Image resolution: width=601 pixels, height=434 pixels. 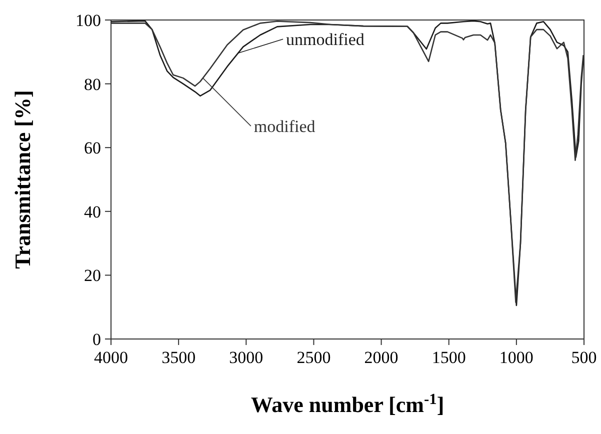 I want to click on legend-label: unmodified, so click(x=325, y=40).